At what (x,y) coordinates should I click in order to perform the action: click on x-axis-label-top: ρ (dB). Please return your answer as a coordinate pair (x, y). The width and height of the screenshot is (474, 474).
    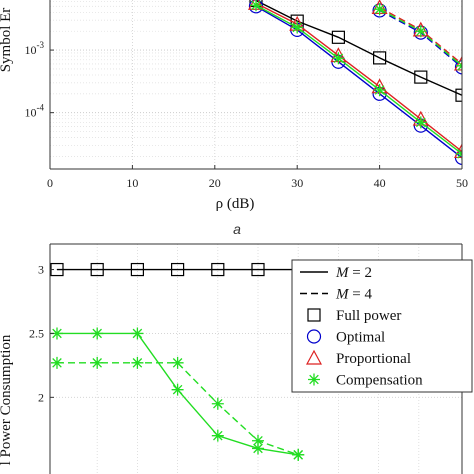
    Looking at the image, I should click on (235, 204).